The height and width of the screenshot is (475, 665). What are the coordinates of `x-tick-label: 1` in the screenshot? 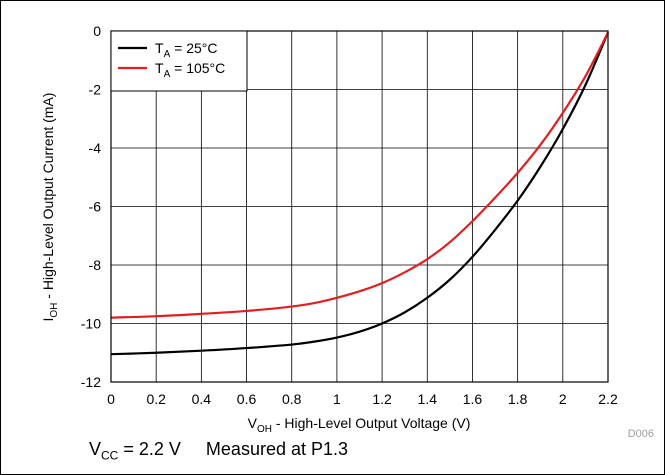 It's located at (337, 399).